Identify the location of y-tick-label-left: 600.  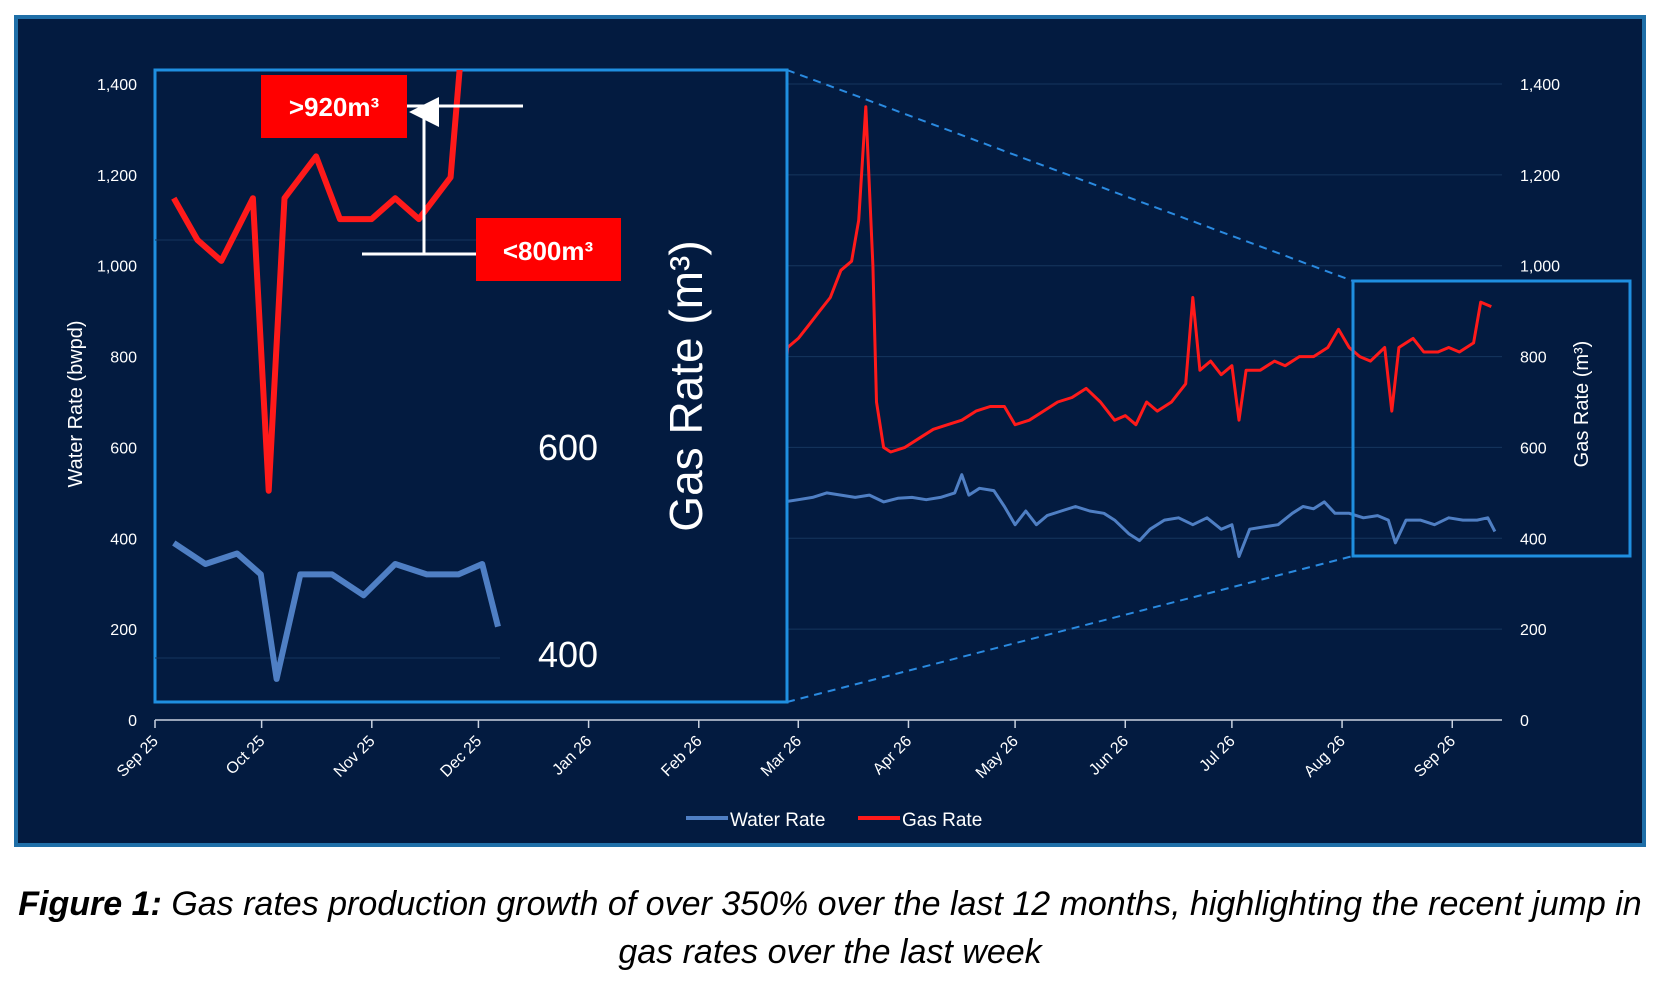
(123, 448).